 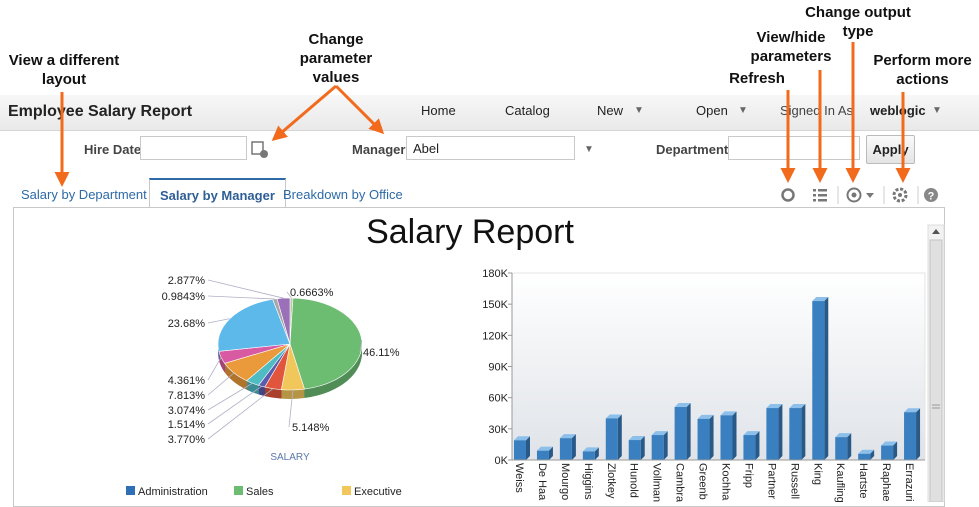 What do you see at coordinates (817, 474) in the screenshot?
I see `x-tick-label: King` at bounding box center [817, 474].